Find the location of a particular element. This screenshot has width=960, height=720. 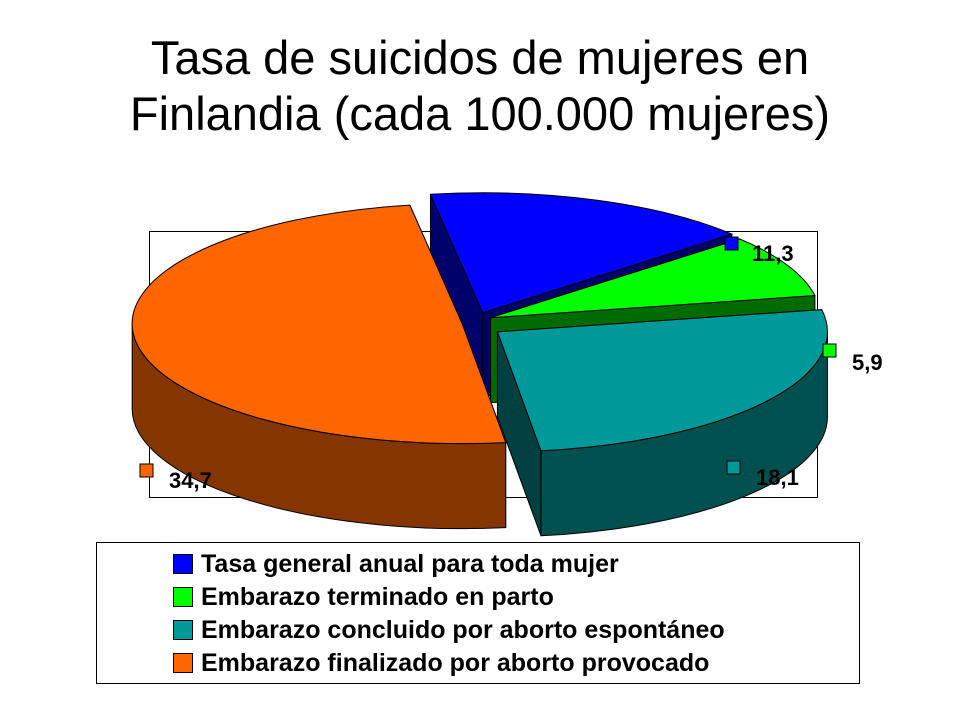

legend-item: Tasa general anual para toda mujer is located at coordinates (396, 564).